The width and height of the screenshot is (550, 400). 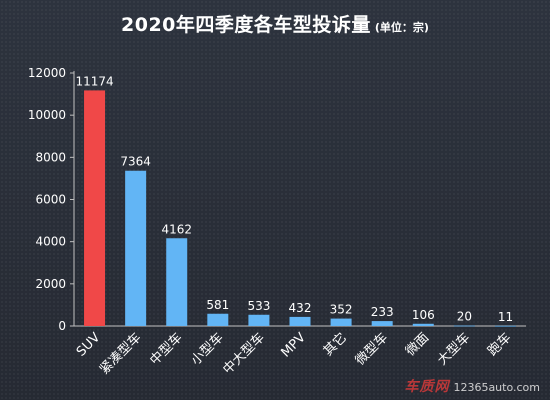 What do you see at coordinates (217, 305) in the screenshot?
I see `bar-value-label: 581` at bounding box center [217, 305].